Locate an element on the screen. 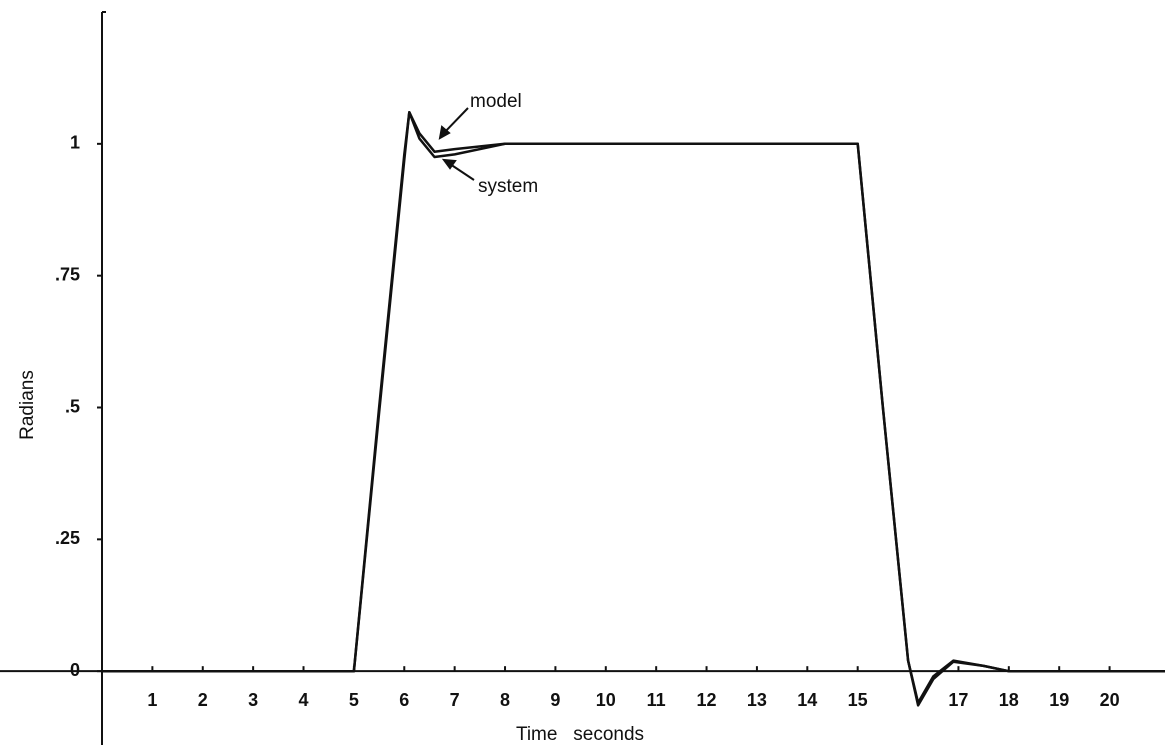  x-tick-label: 15 is located at coordinates (858, 700).